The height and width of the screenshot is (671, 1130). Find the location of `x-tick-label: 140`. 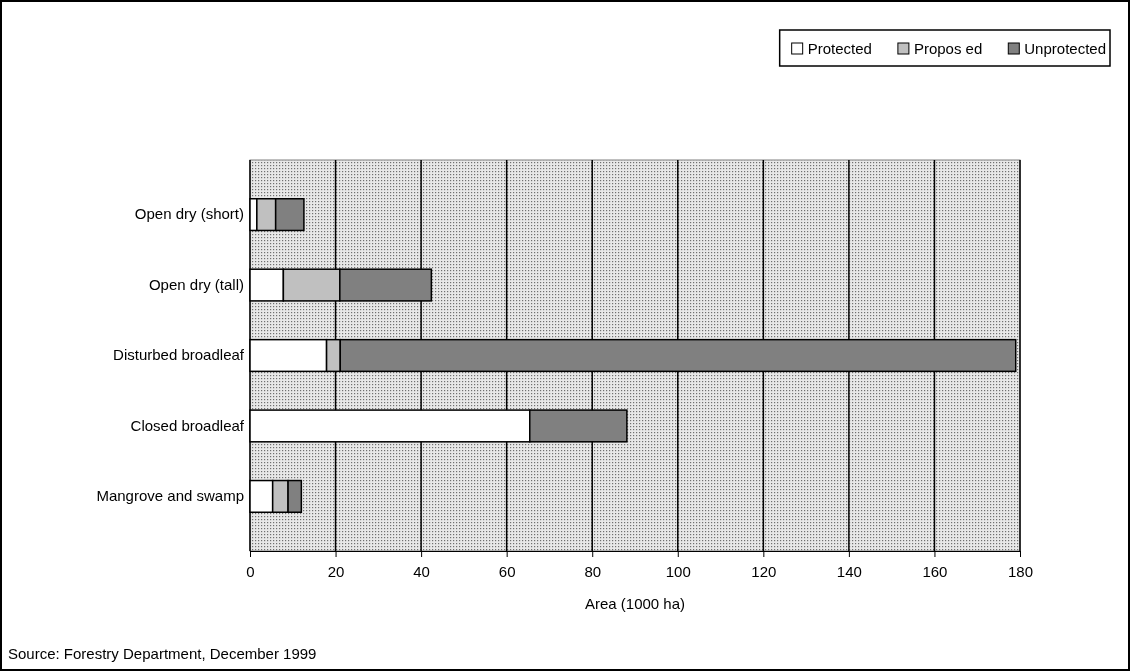

x-tick-label: 140 is located at coordinates (849, 571).